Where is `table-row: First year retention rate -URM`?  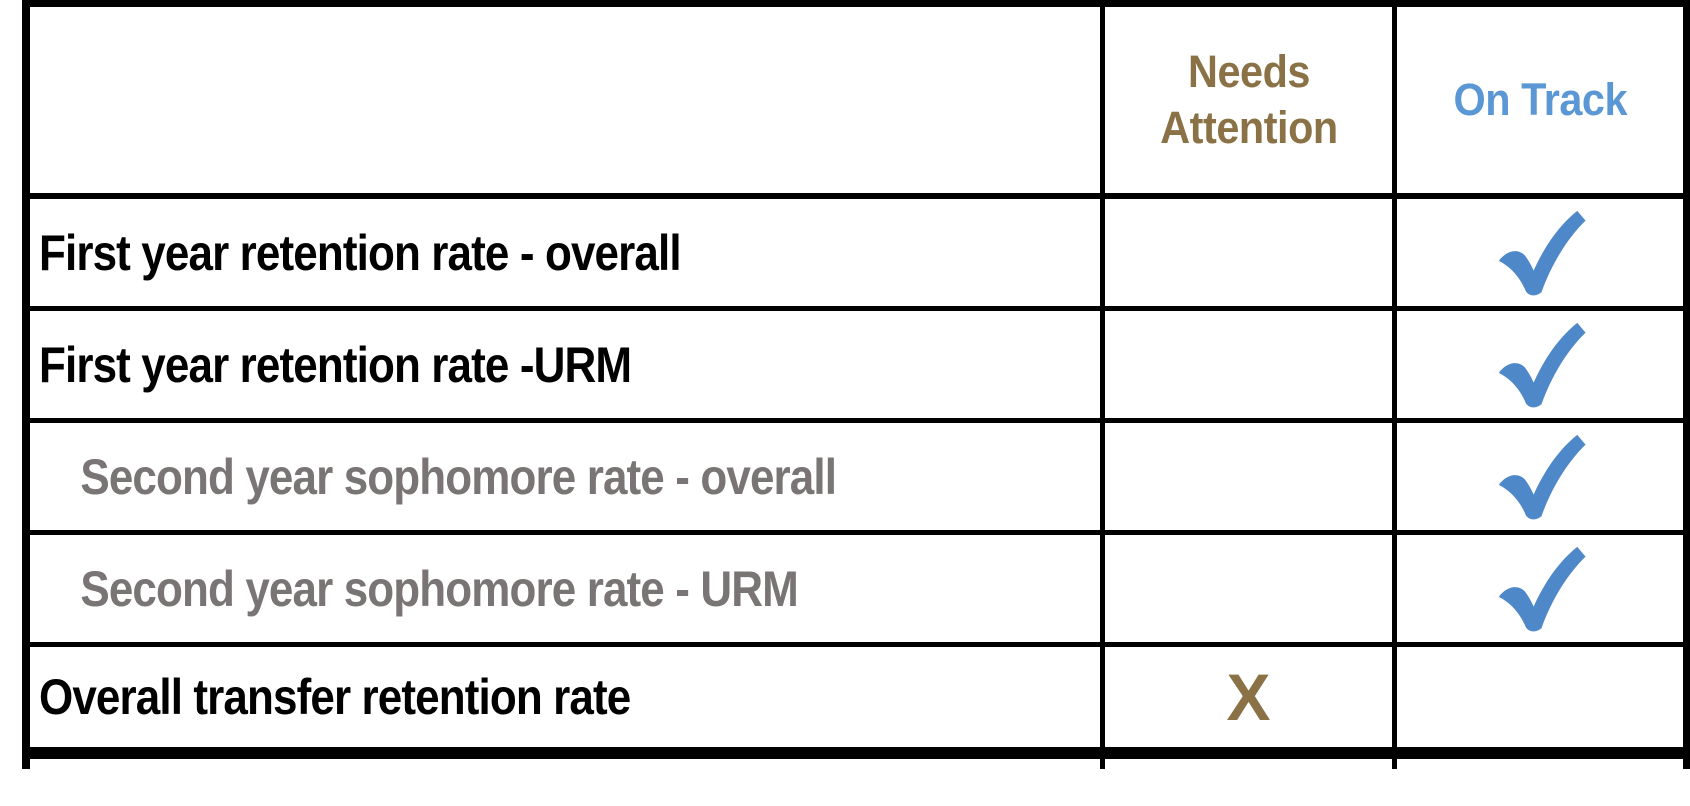 table-row: First year retention rate -URM is located at coordinates (856, 367).